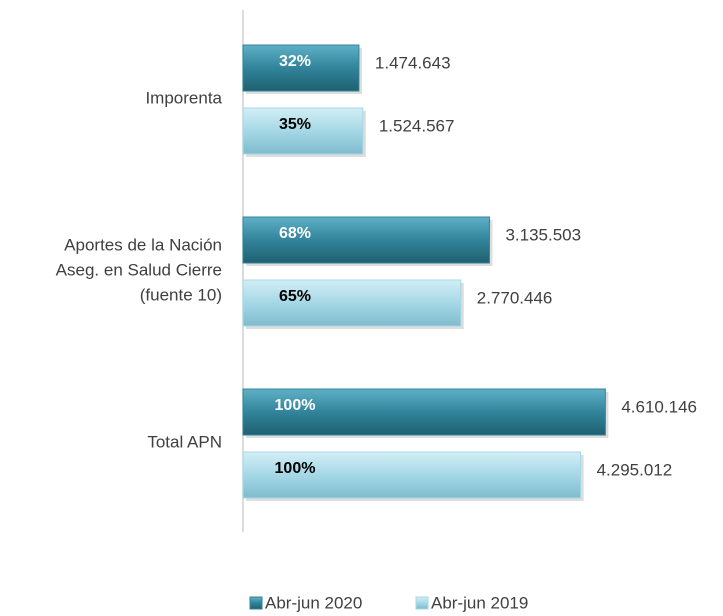 The height and width of the screenshot is (616, 723). Describe the element at coordinates (413, 62) in the screenshot. I see `value-label: 1.474.643` at that location.